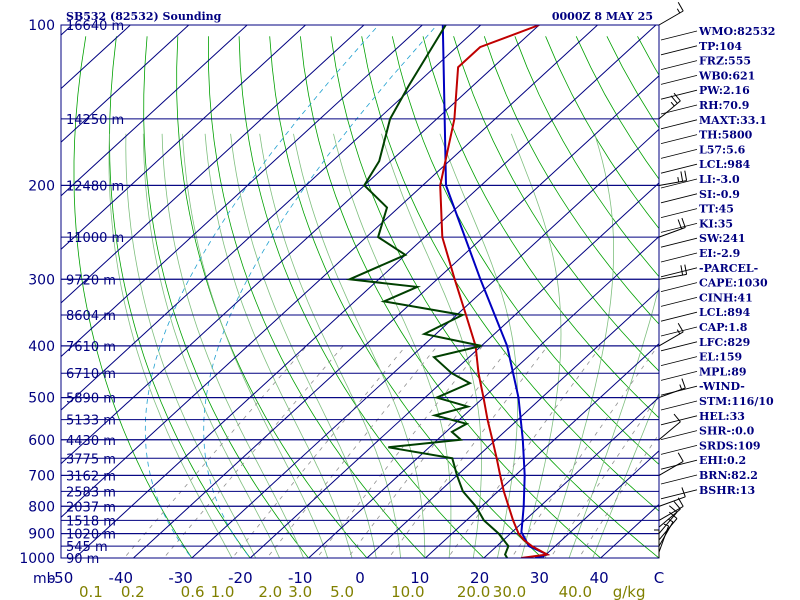 The width and height of the screenshot is (800, 600). I want to click on mixing-ratio-label: 5.0, so click(342, 591).